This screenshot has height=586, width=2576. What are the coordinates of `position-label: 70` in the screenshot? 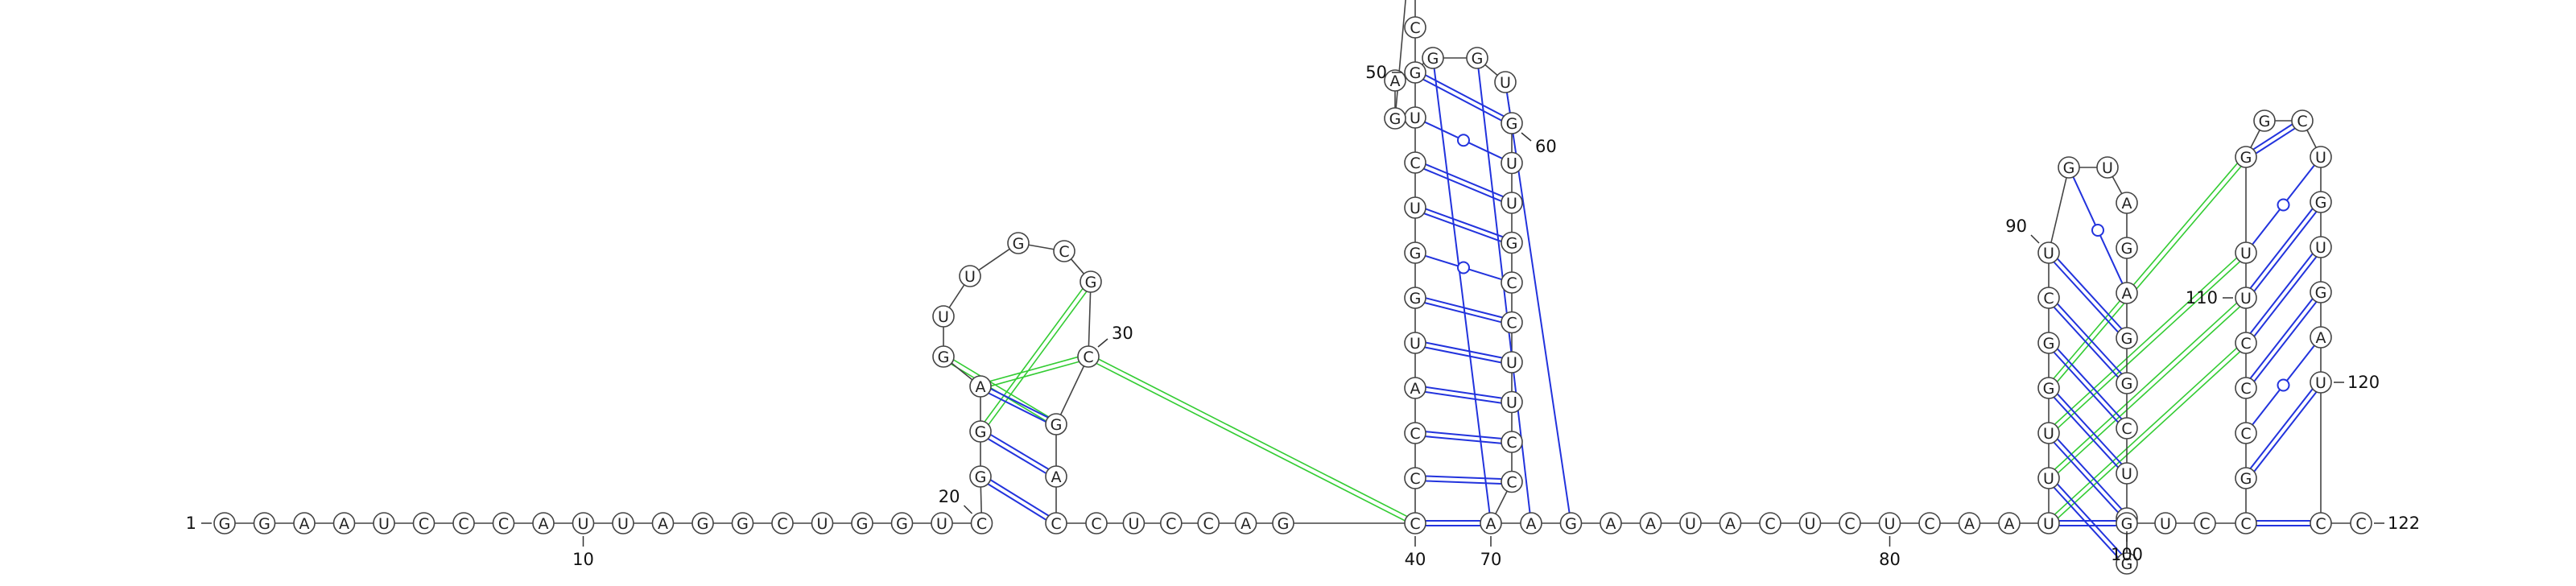 It's located at (1491, 559).